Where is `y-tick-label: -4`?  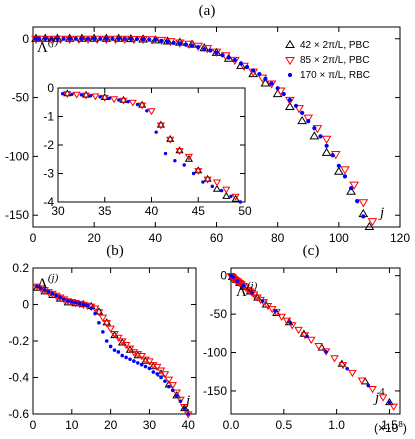 y-tick-label: -4 is located at coordinates (48, 202).